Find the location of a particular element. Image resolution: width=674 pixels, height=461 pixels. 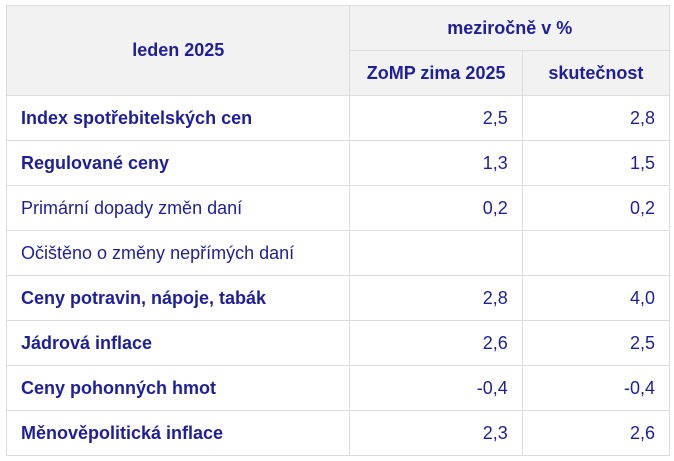

corner-label: leden 2025 is located at coordinates (178, 50).